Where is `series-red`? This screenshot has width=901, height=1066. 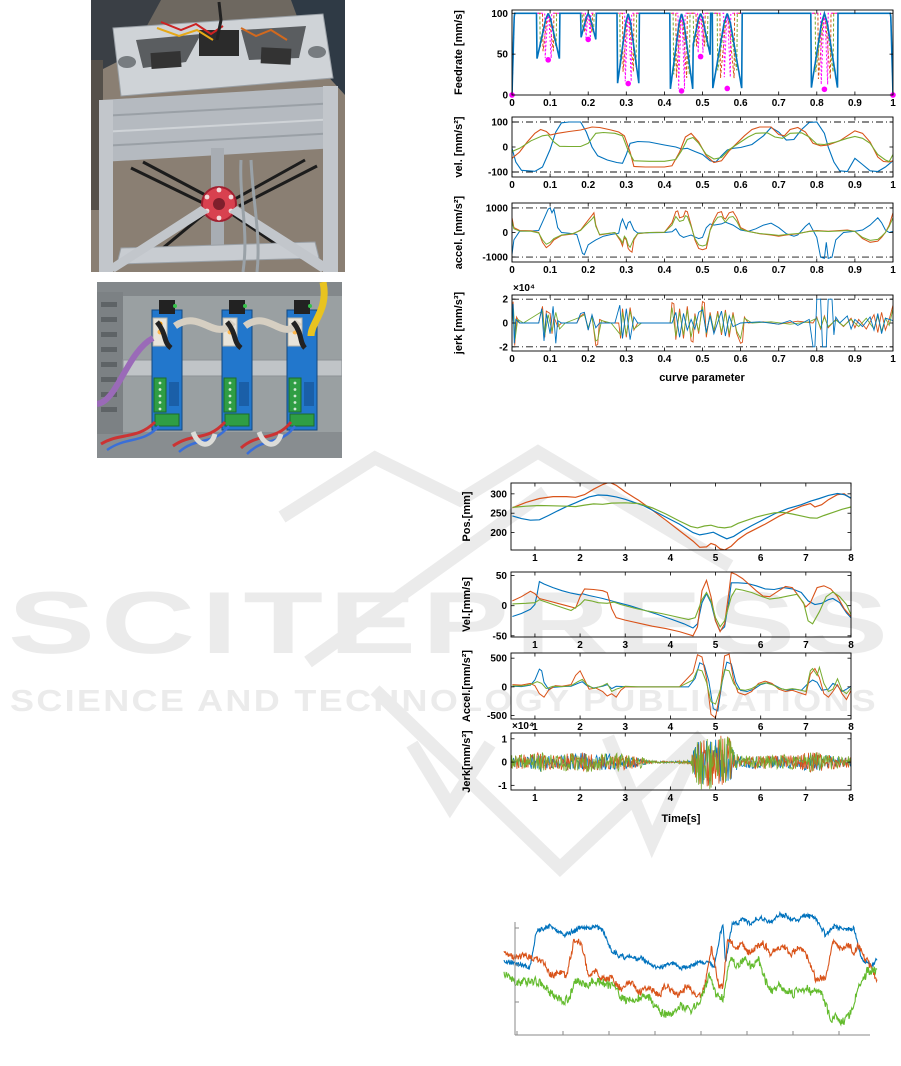
series-red is located at coordinates (690, 968).